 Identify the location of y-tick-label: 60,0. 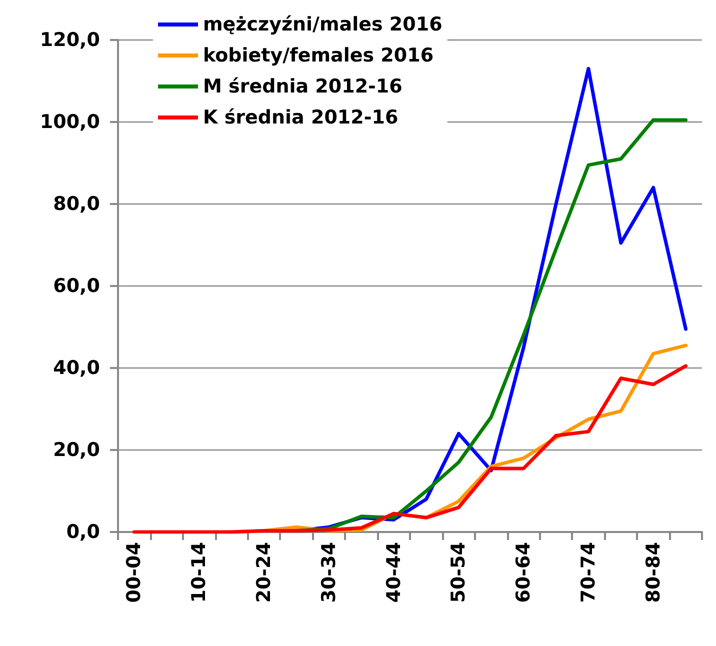
(76, 286).